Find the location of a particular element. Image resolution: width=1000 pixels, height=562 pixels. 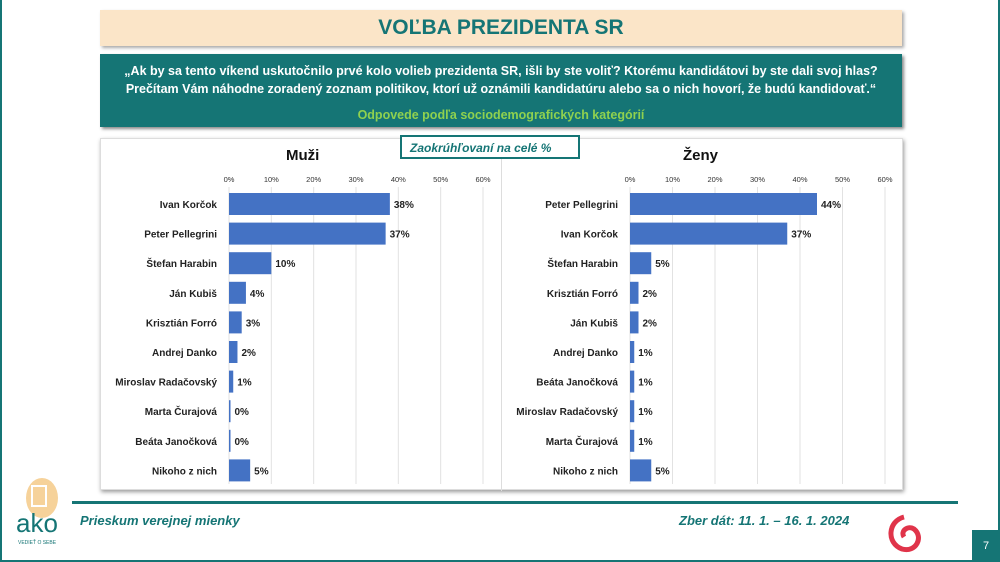

svg-text: ako is located at coordinates (37, 523).